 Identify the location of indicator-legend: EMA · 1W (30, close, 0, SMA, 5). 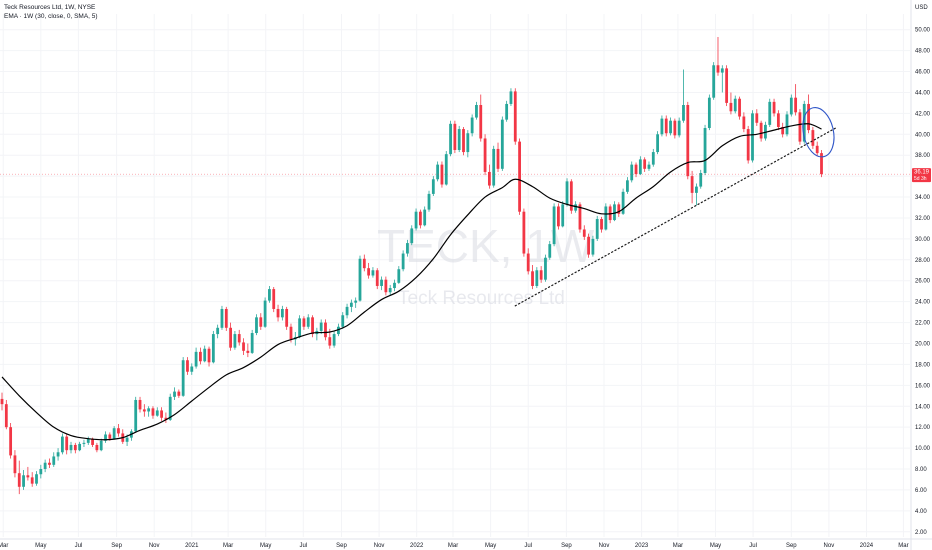
(51, 16).